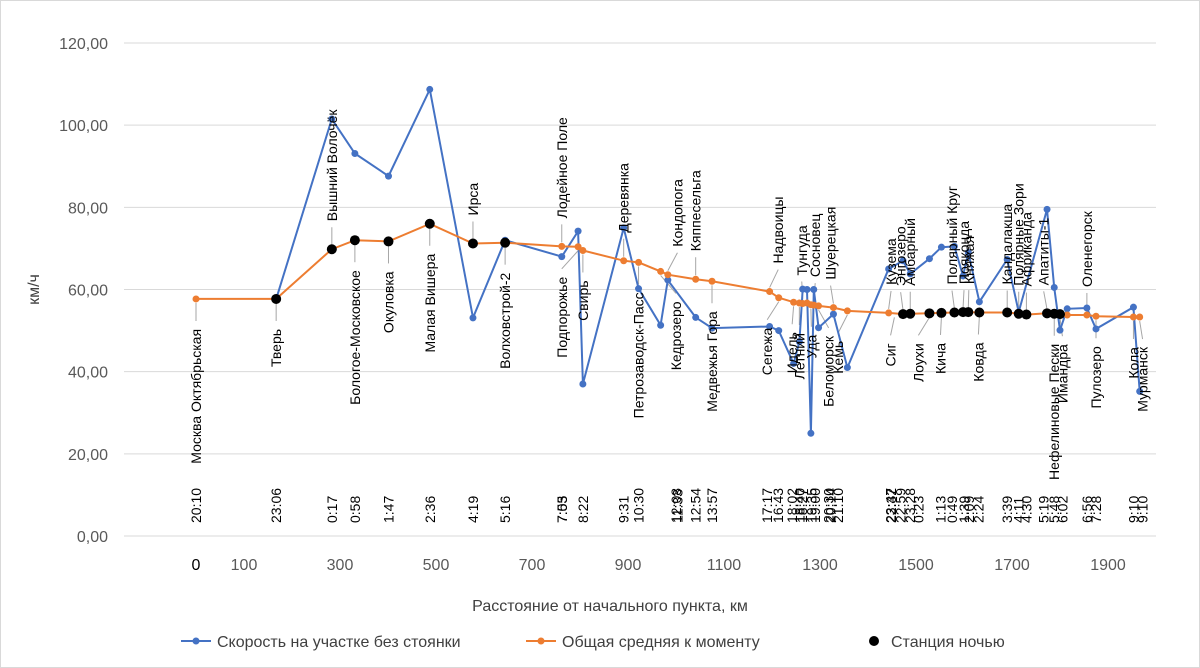 This screenshot has width=1200, height=668. I want to click on station-name-label: Сосновец, so click(815, 246).